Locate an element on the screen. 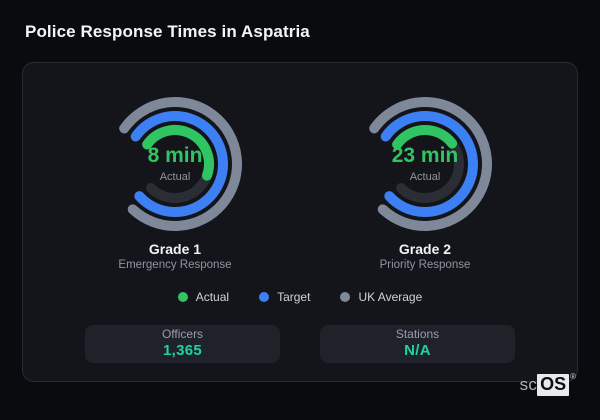 This screenshot has width=600, height=420. gauge-grade-1-center: 8 min Actual is located at coordinates (175, 164).